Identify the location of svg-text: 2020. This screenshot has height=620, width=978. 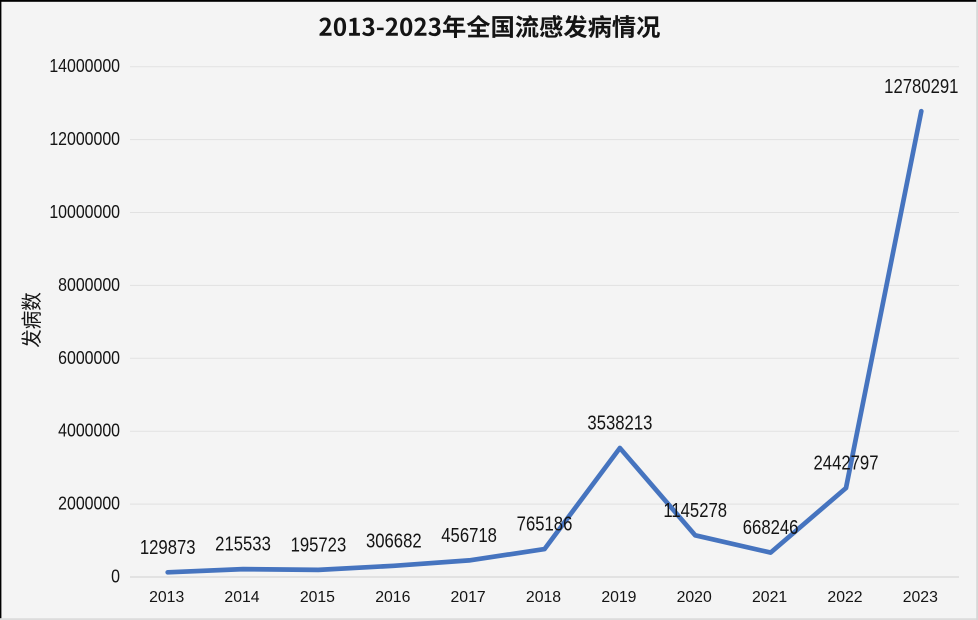
(694, 597).